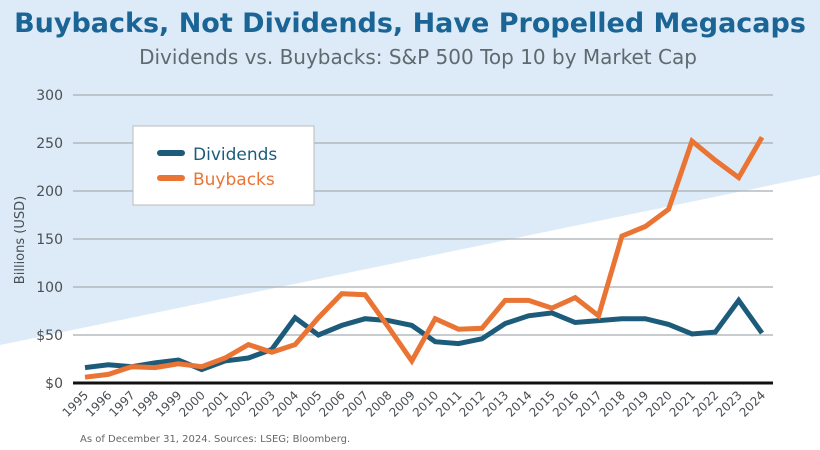  I want to click on x-tick-label: 2003, so click(261, 403).